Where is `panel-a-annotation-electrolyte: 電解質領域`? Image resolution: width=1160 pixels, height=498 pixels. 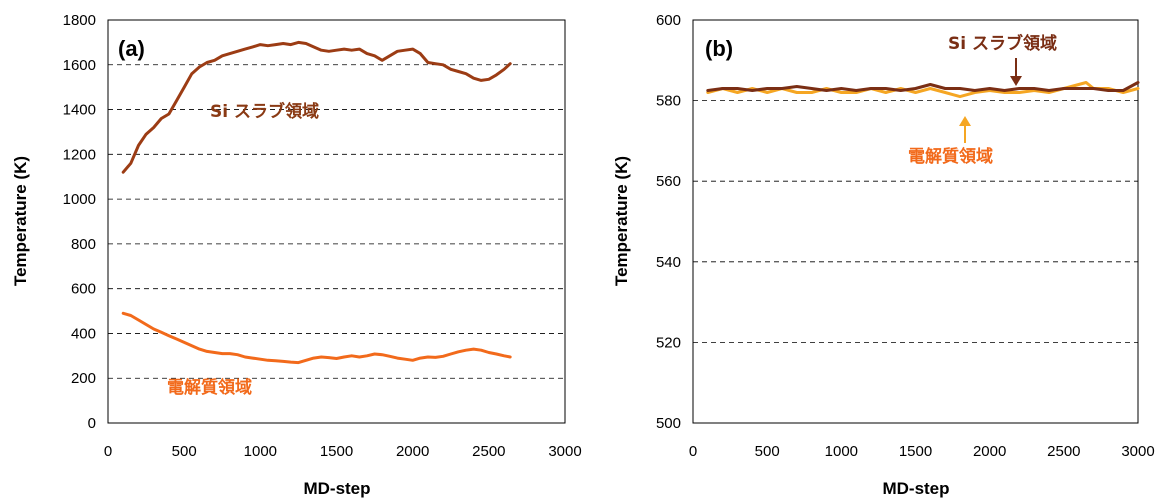
panel-a-annotation-electrolyte: 電解質領域 is located at coordinates (209, 387).